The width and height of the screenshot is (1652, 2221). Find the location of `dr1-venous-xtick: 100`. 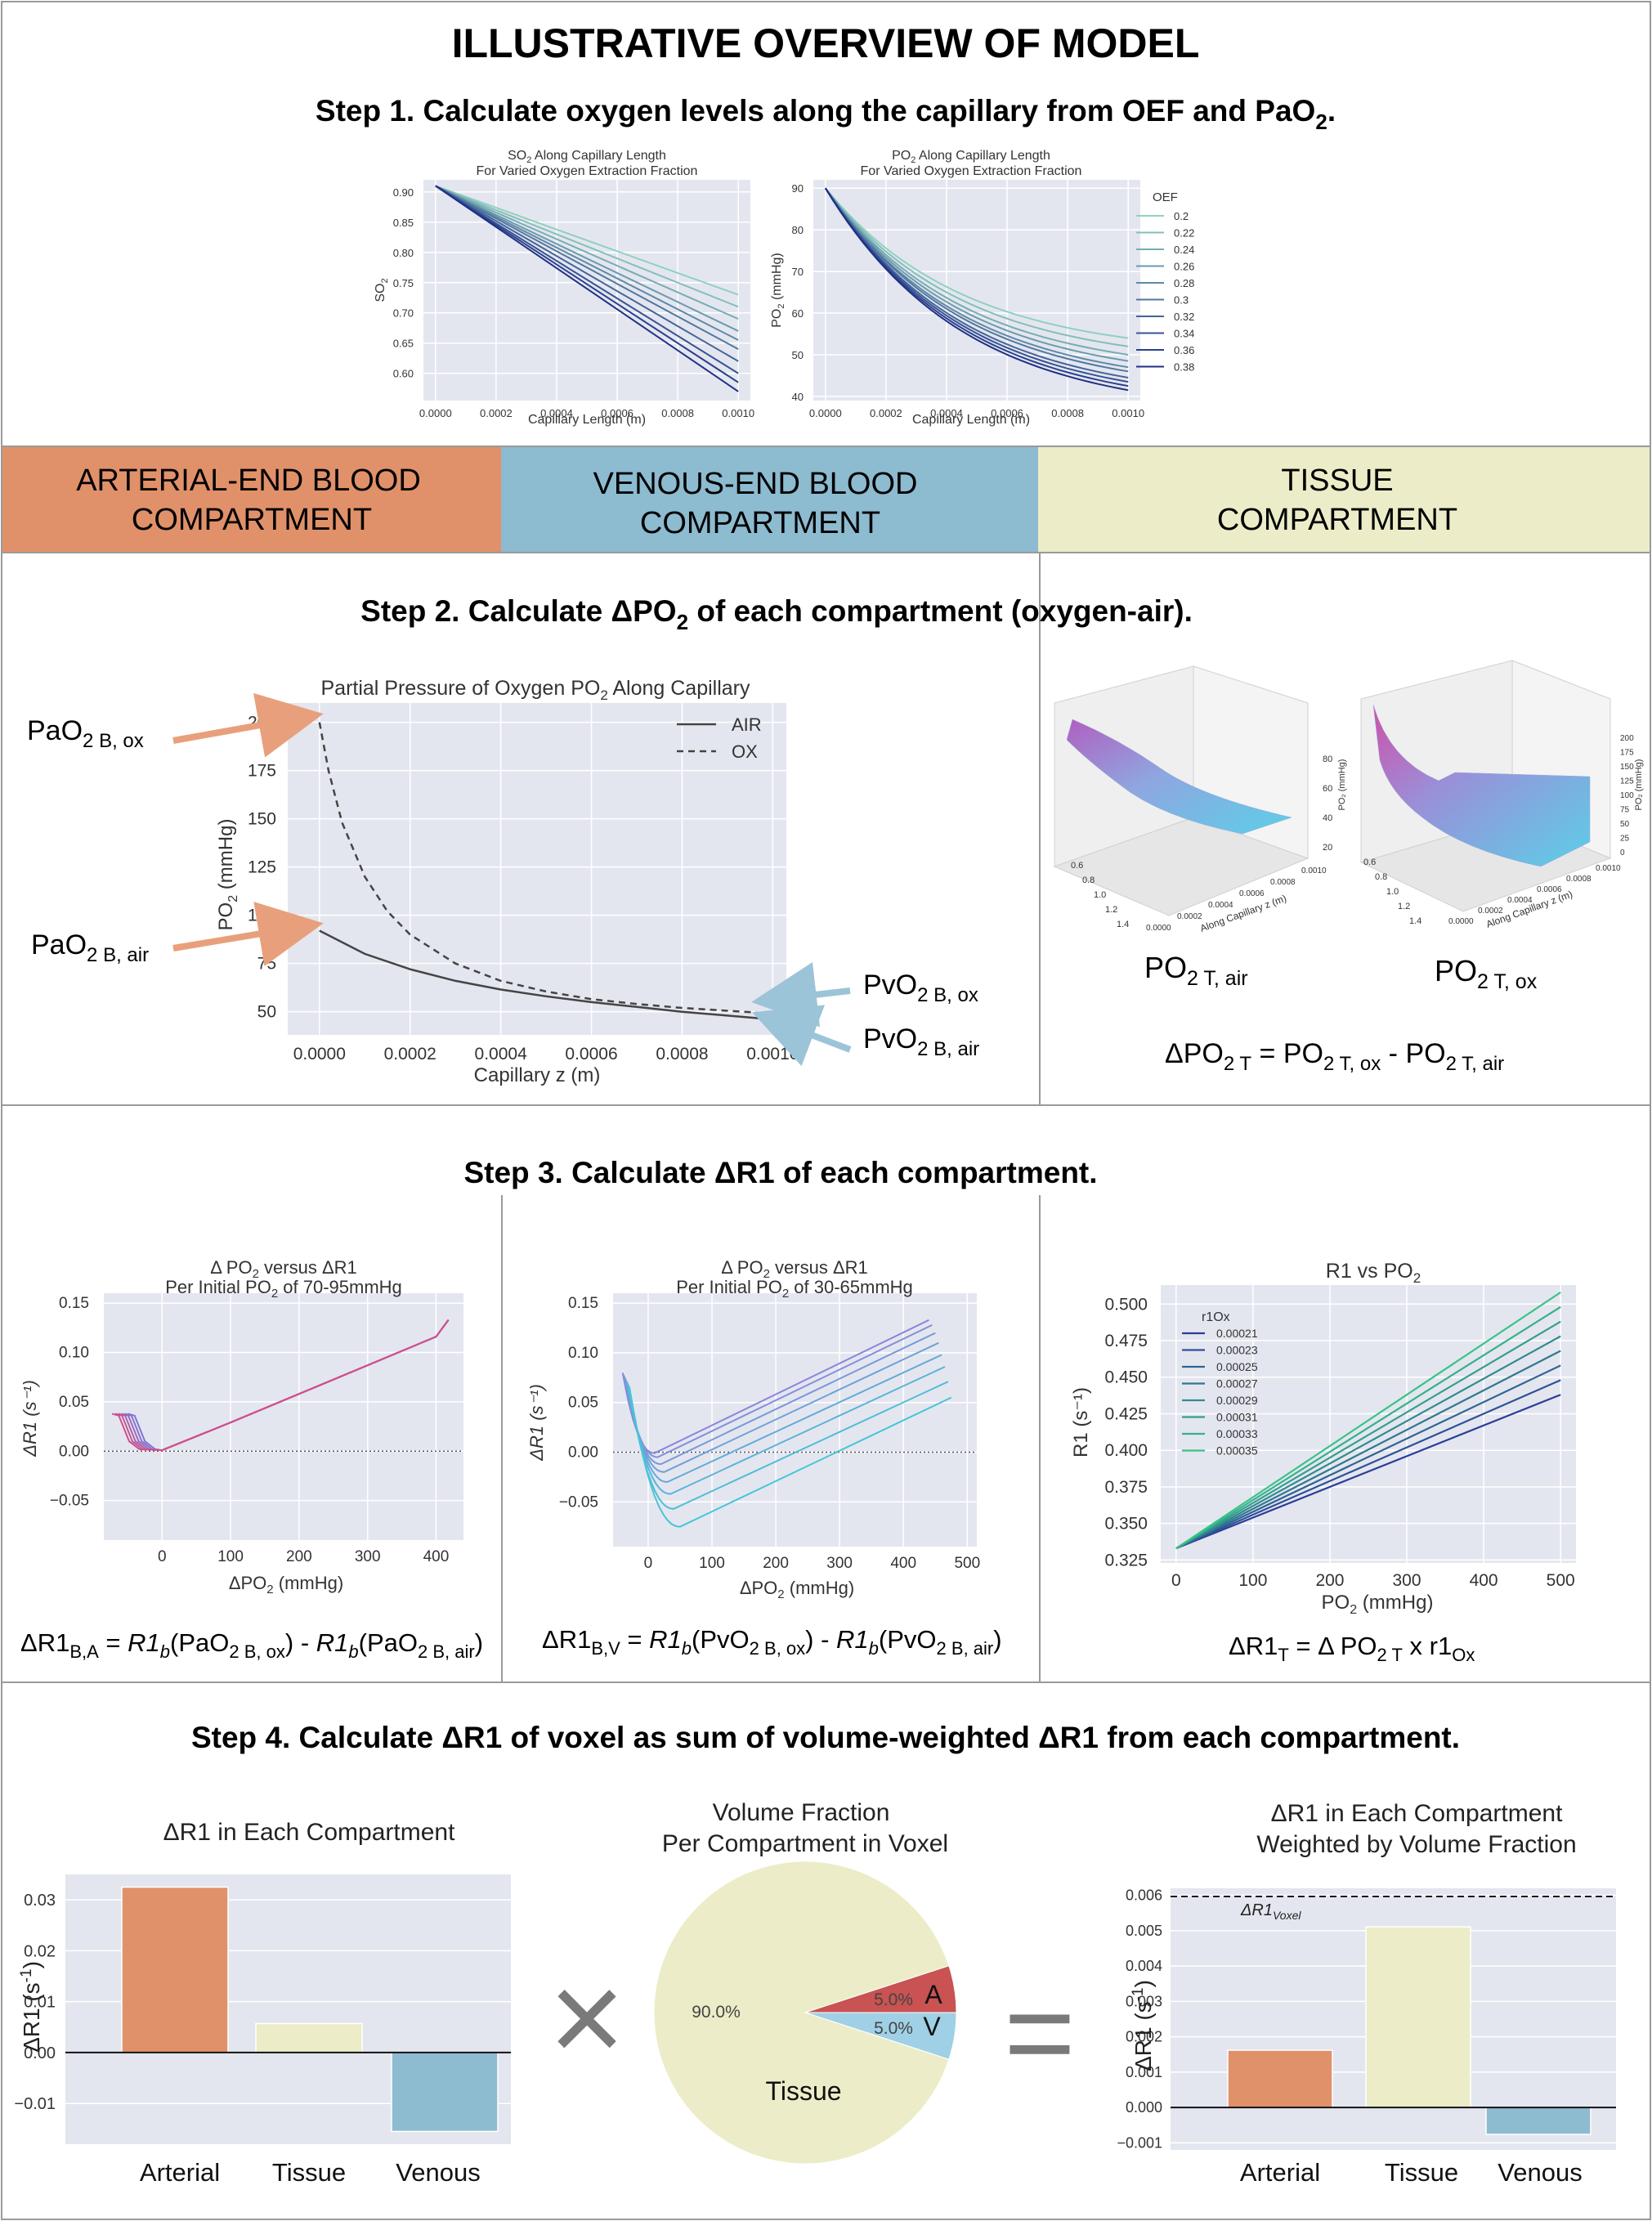

dr1-venous-xtick: 100 is located at coordinates (712, 1563).